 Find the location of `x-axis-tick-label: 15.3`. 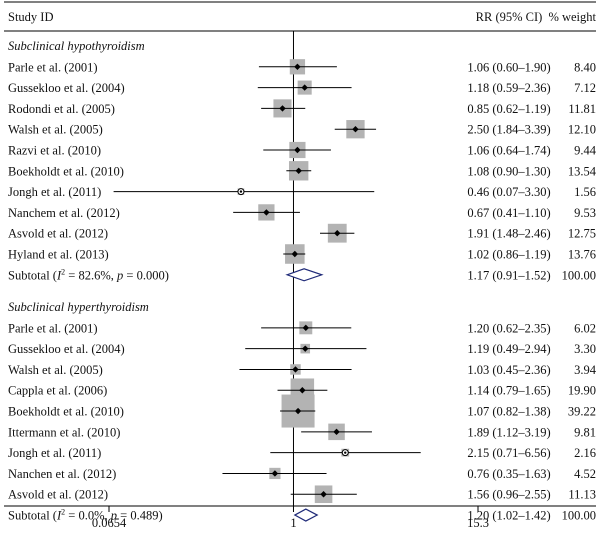

x-axis-tick-label: 15.3 is located at coordinates (478, 523).